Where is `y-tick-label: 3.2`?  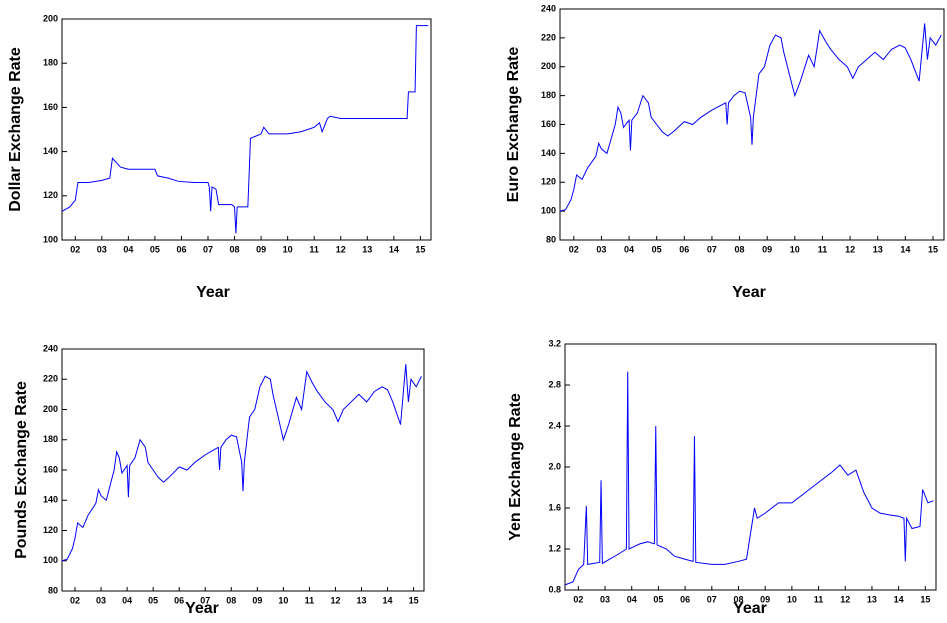 y-tick-label: 3.2 is located at coordinates (554, 343).